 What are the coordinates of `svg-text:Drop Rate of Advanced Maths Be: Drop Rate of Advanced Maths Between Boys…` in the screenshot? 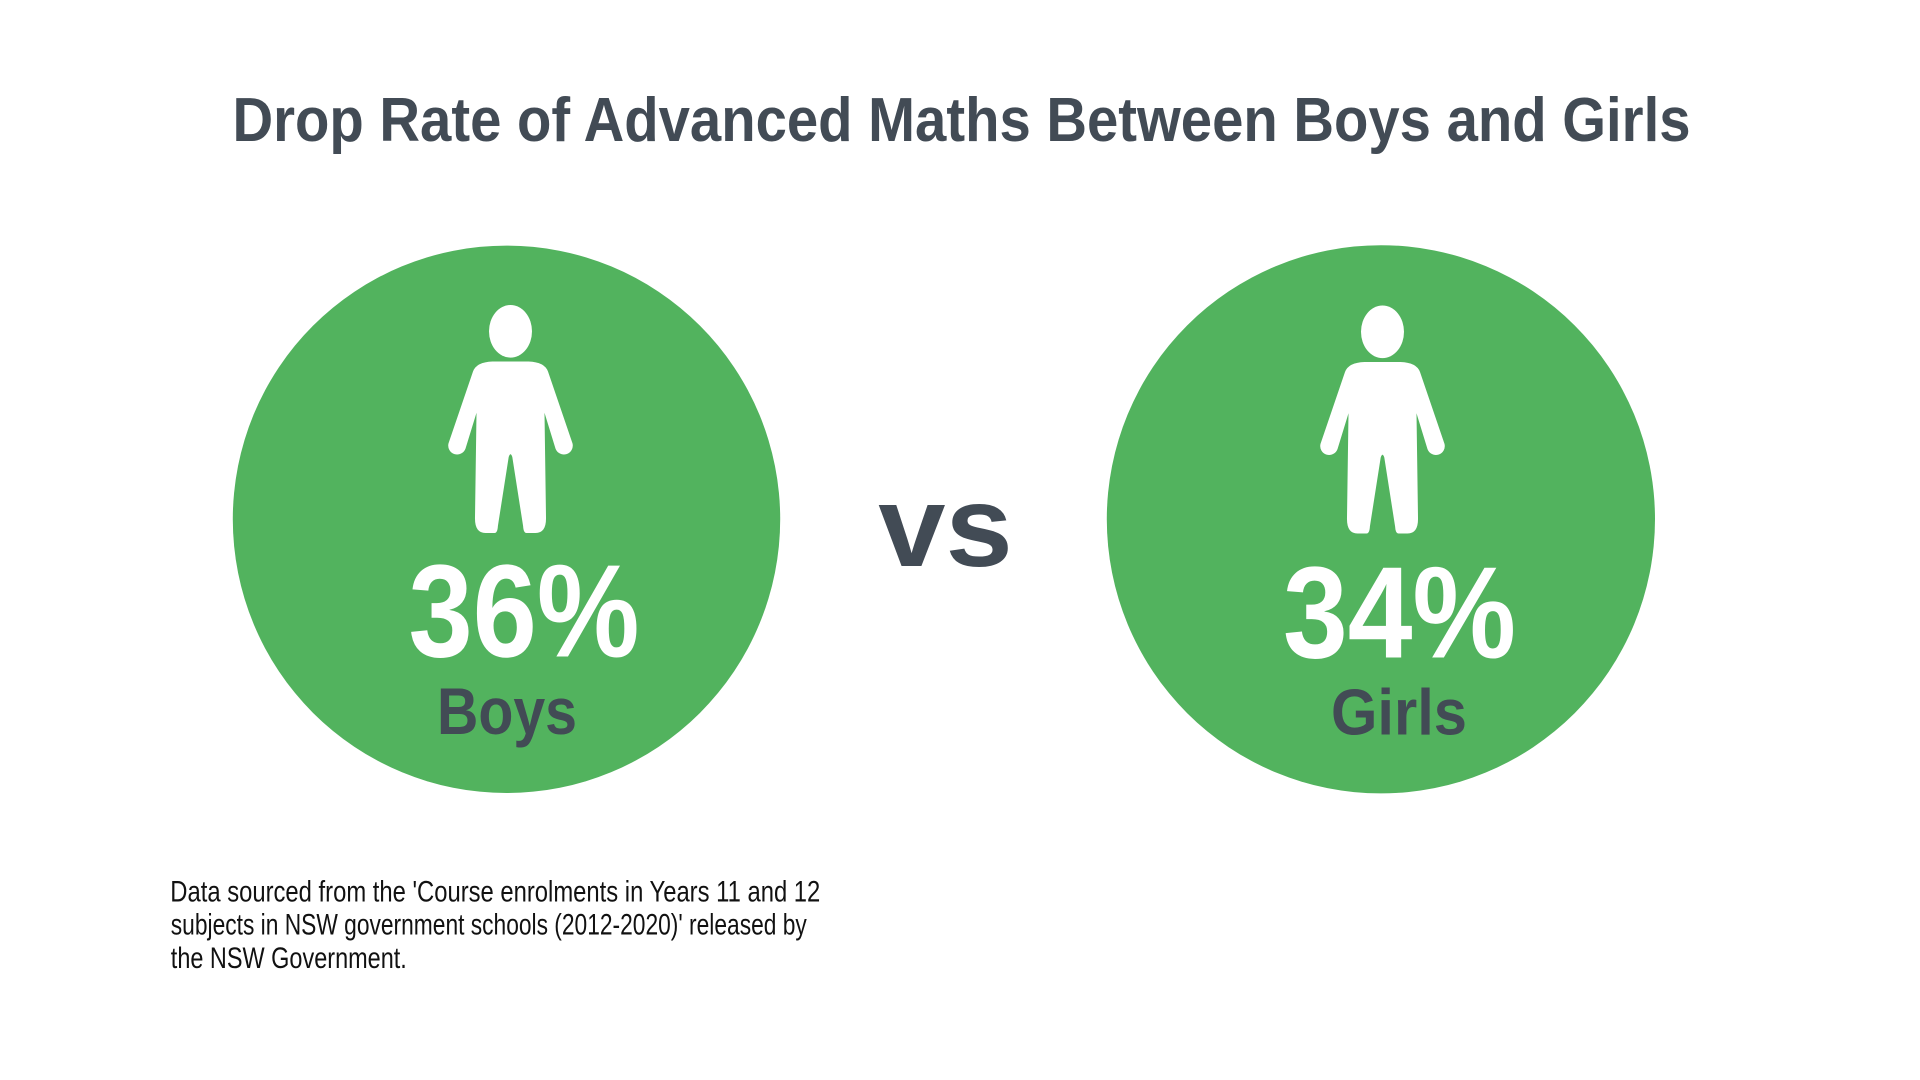 It's located at (962, 120).